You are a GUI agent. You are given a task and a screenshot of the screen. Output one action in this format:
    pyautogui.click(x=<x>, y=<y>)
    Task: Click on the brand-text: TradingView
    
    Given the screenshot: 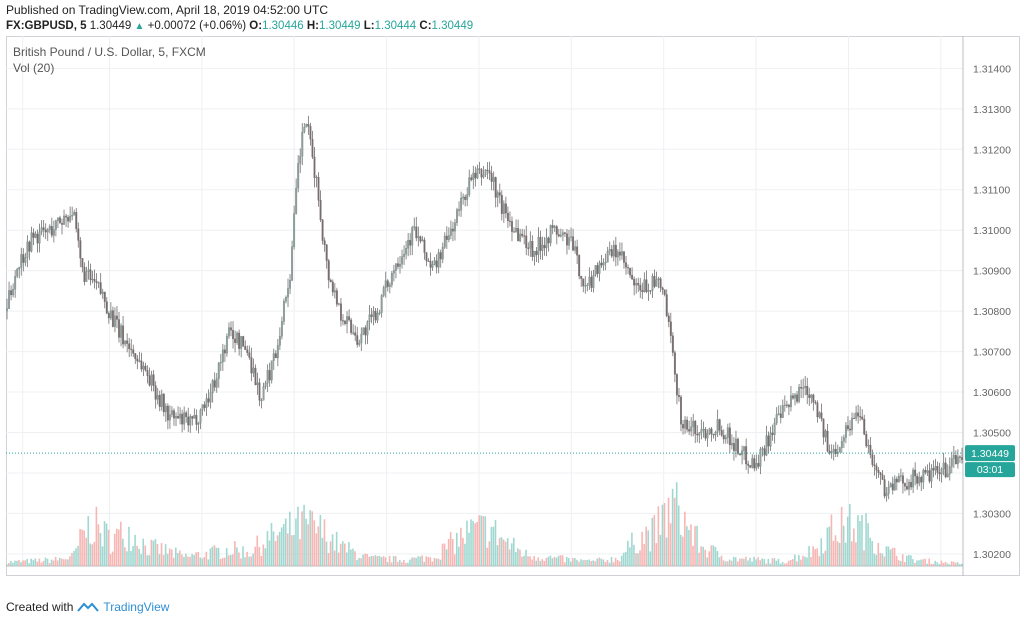 What is the action you would take?
    pyautogui.click(x=136, y=607)
    